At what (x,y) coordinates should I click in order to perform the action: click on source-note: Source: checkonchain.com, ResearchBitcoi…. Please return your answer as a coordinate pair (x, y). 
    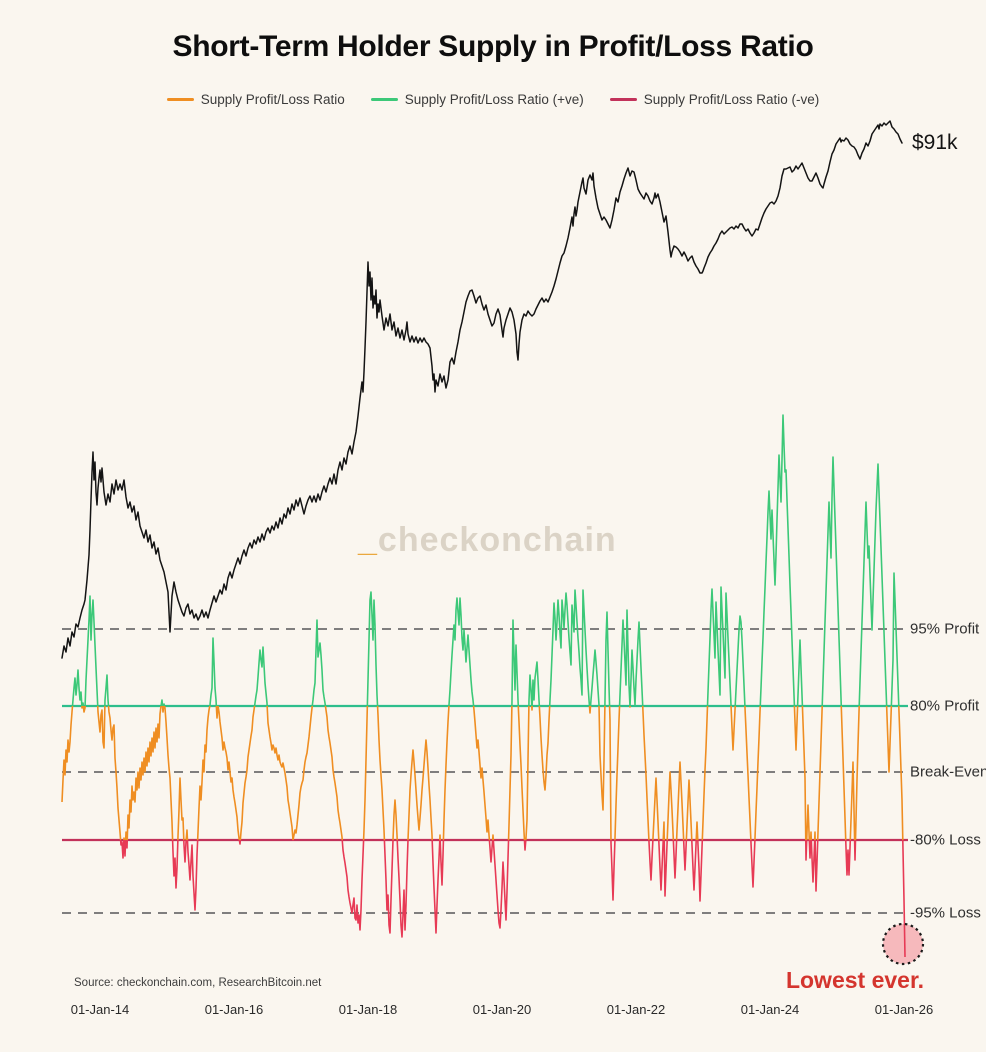
    Looking at the image, I should click on (198, 983).